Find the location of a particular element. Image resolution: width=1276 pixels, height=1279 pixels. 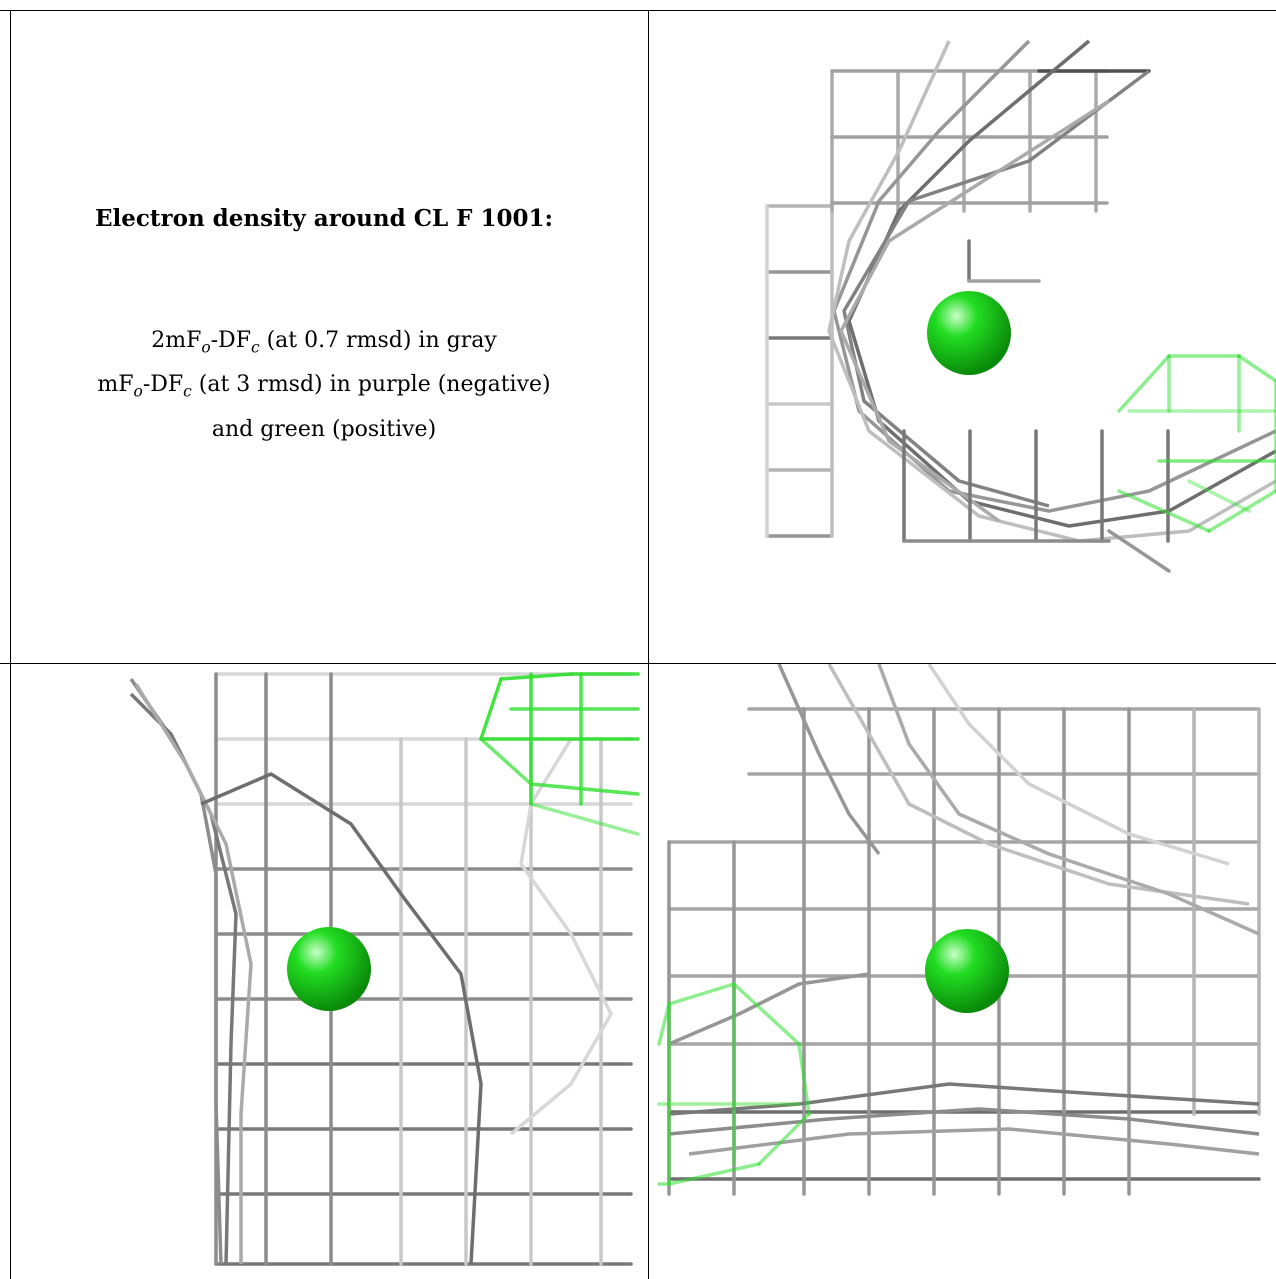

frame-row-rule is located at coordinates (638, 663).